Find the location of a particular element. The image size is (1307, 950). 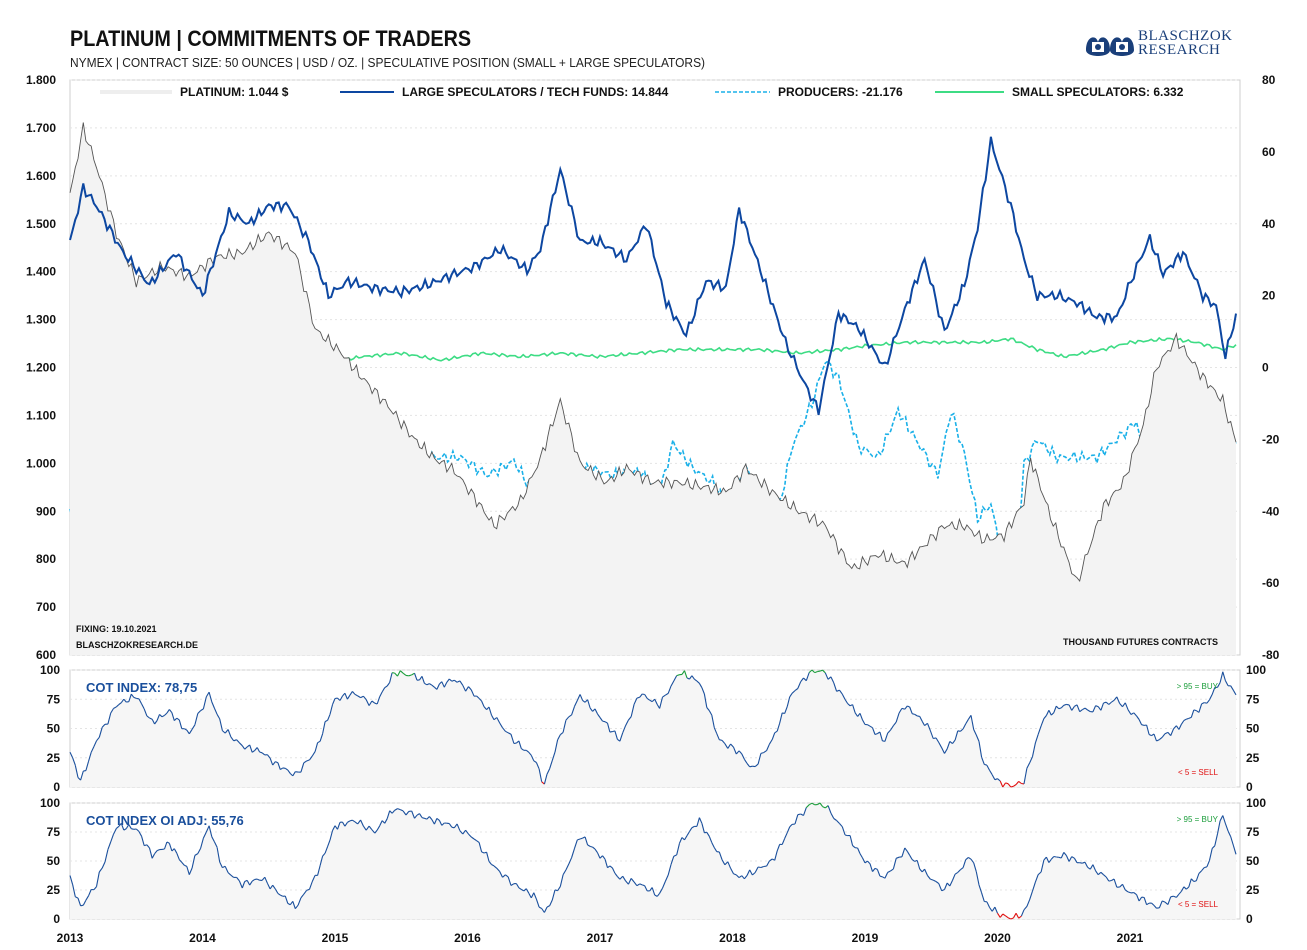

cot-left-tick: 25 is located at coordinates (54, 890).